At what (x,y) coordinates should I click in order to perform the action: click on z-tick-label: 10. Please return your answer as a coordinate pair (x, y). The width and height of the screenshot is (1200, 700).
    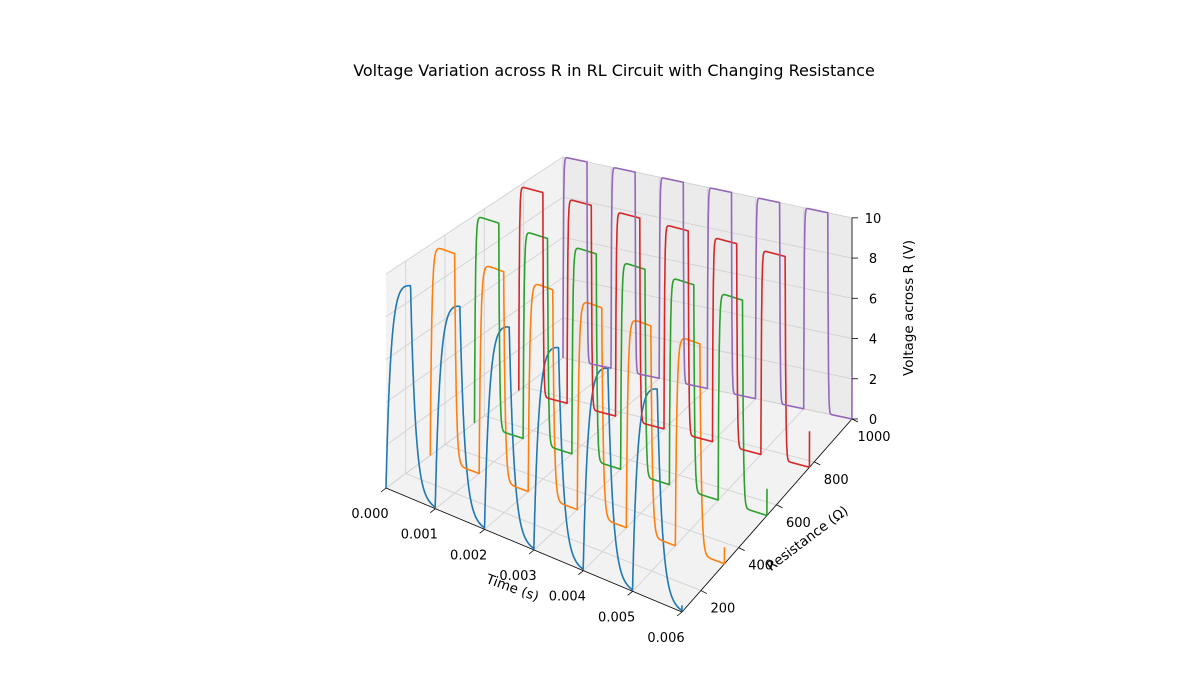
    Looking at the image, I should click on (873, 219).